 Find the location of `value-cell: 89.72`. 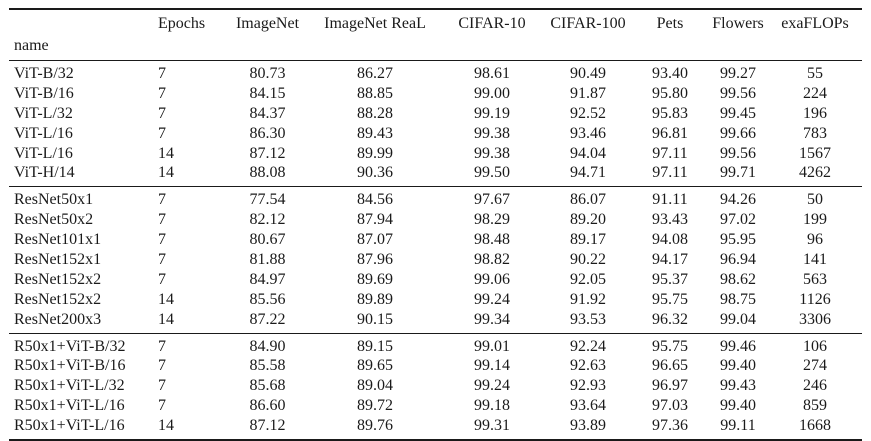

value-cell: 89.72 is located at coordinates (375, 406).